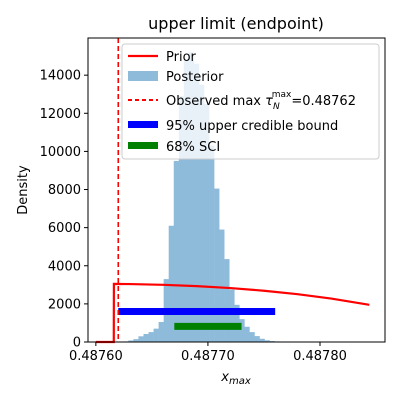 Image resolution: width=400 pixels, height=400 pixels. I want to click on x-axis: 0.48760 0.48770 0.48780, so click(208, 353).